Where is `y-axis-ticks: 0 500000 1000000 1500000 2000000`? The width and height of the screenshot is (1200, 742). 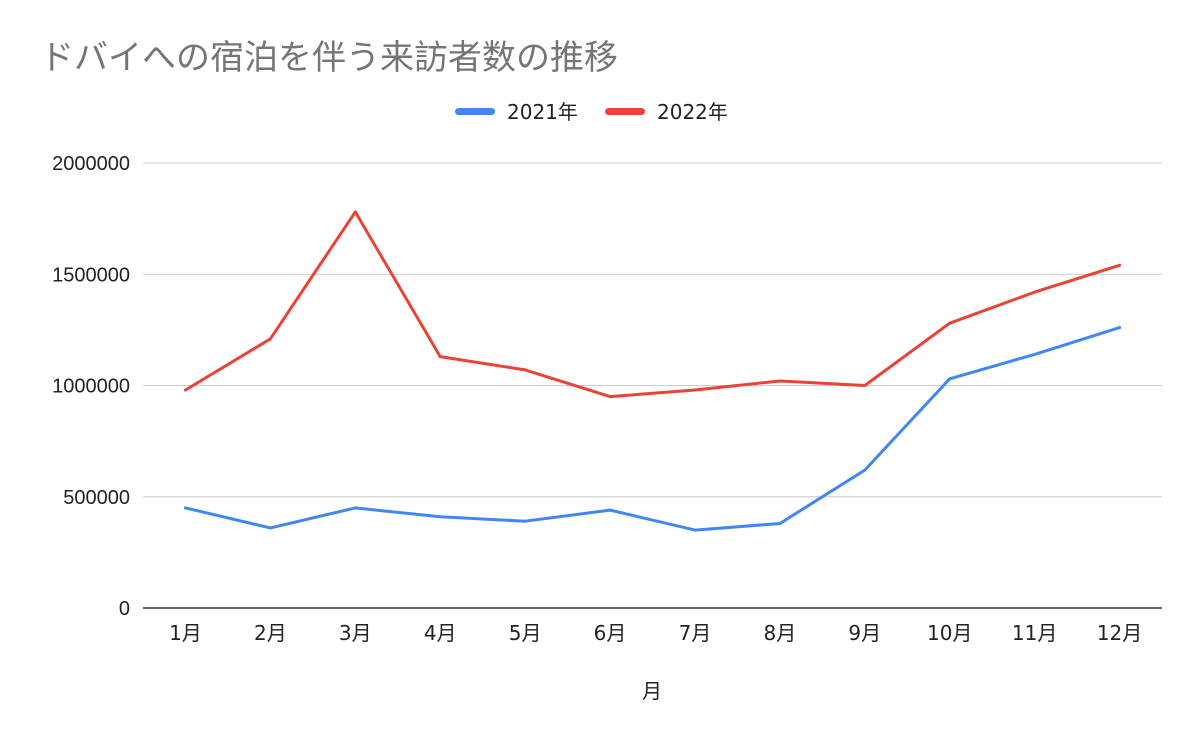 y-axis-ticks: 0 500000 1000000 1500000 2000000 is located at coordinates (91, 386).